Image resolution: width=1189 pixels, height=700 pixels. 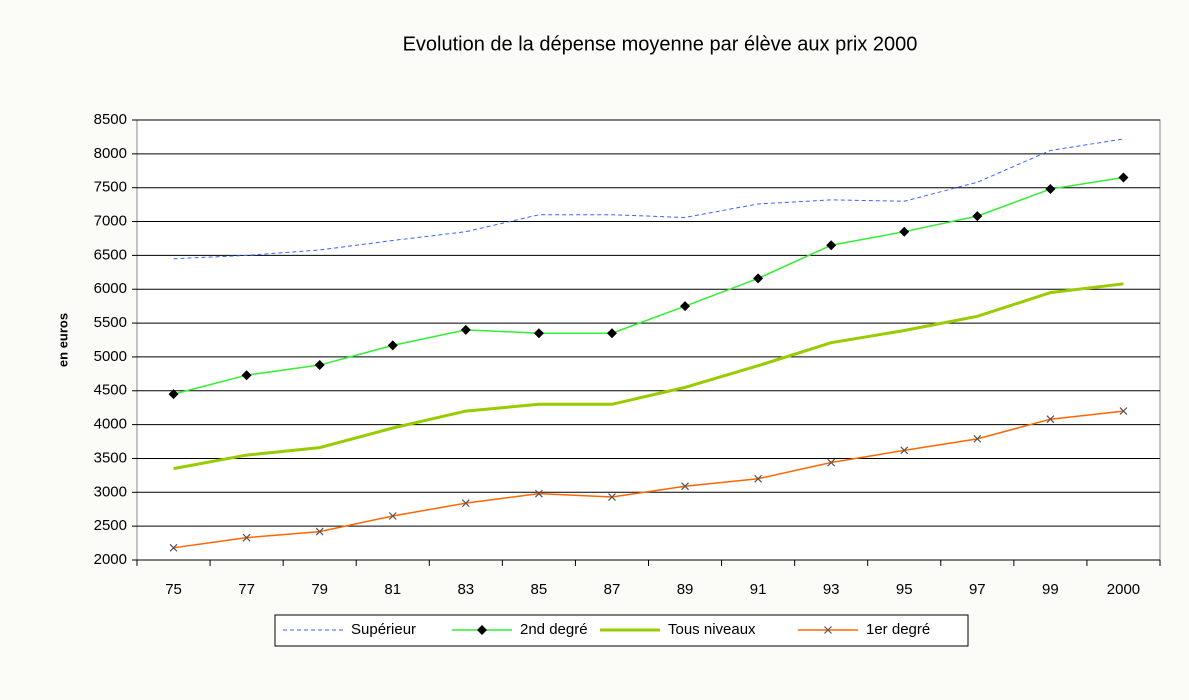 What do you see at coordinates (110, 187) in the screenshot?
I see `y-tick-label: 7500` at bounding box center [110, 187].